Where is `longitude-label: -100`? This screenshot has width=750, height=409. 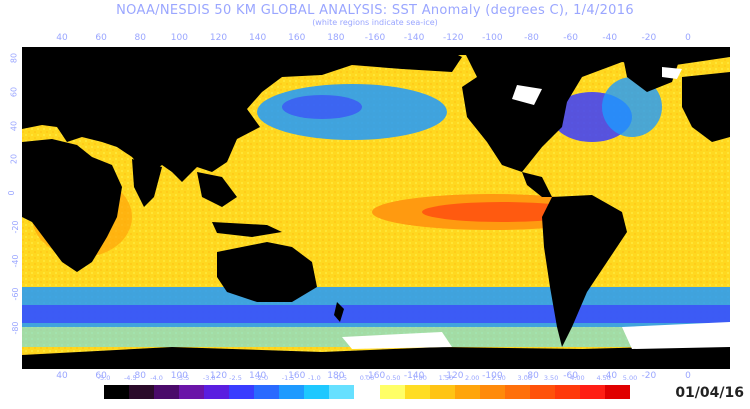
longitude-label: -100 is located at coordinates (492, 38).